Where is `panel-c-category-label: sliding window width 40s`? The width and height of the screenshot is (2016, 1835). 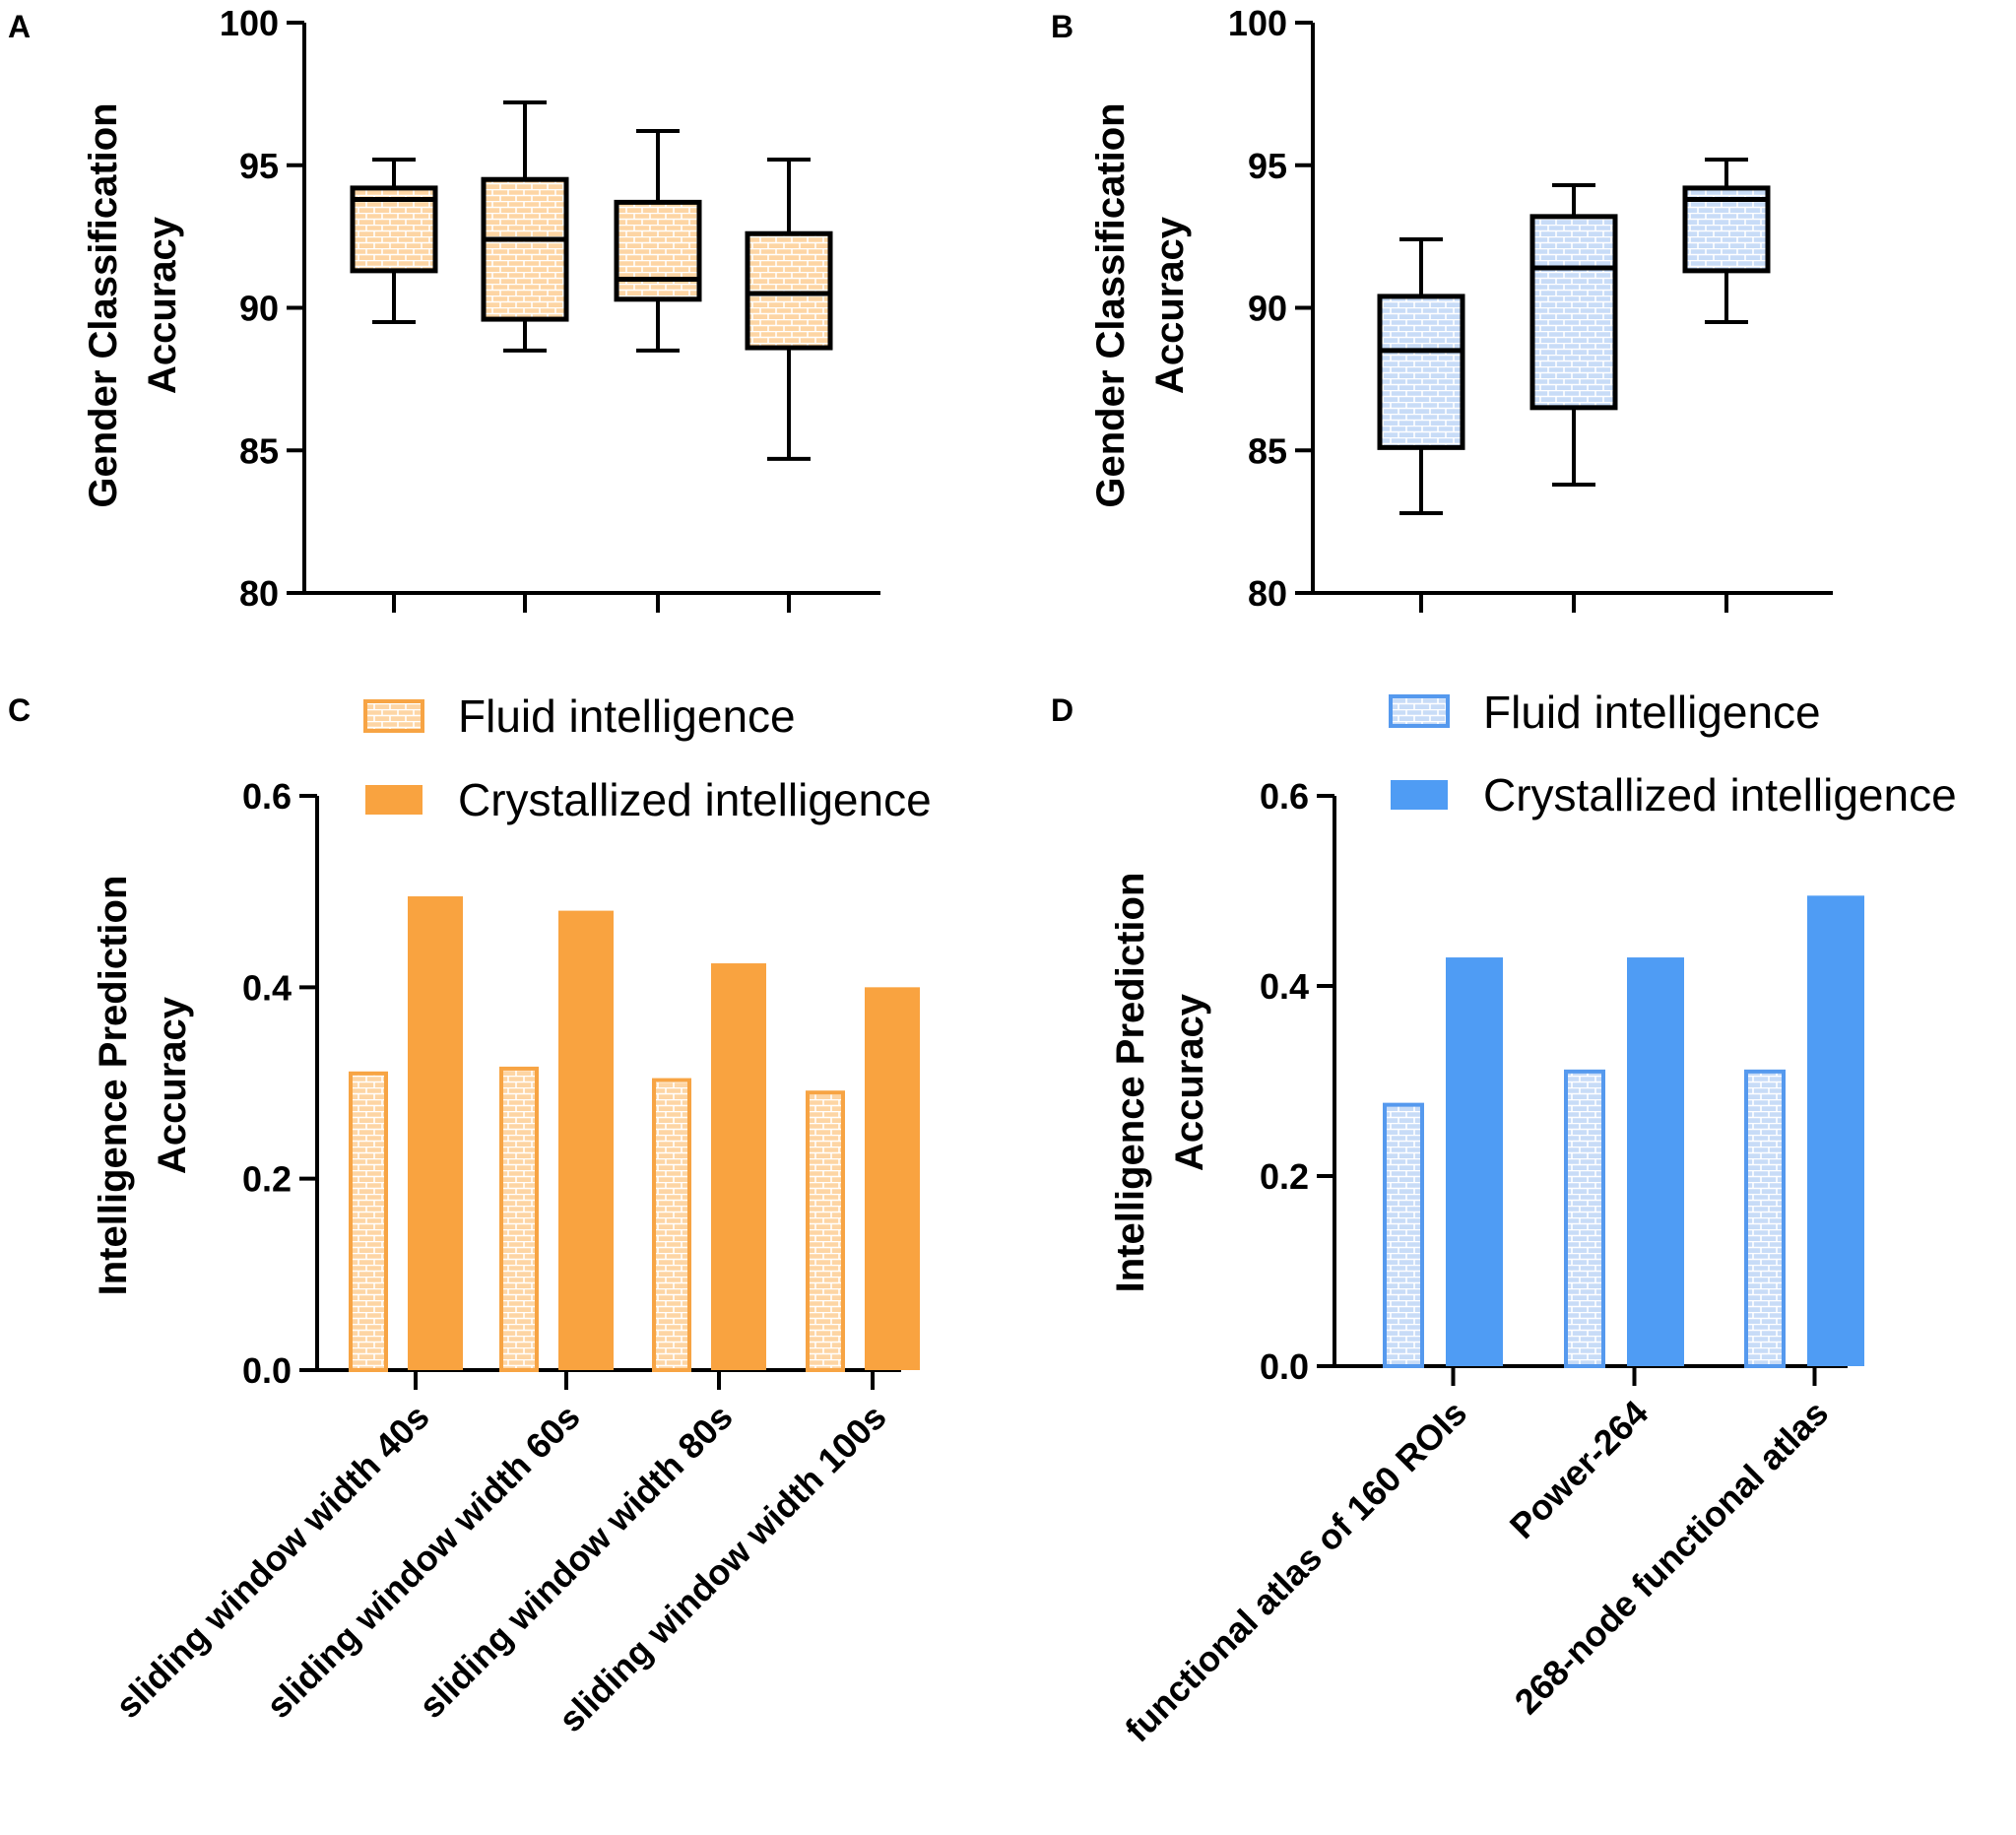
panel-c-category-label: sliding window width 40s is located at coordinates (271, 1561).